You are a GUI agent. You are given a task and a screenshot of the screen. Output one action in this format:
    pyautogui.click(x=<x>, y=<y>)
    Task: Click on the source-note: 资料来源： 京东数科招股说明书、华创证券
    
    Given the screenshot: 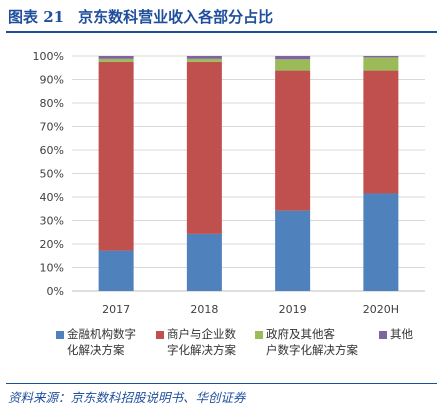 What is the action you would take?
    pyautogui.click(x=127, y=396)
    